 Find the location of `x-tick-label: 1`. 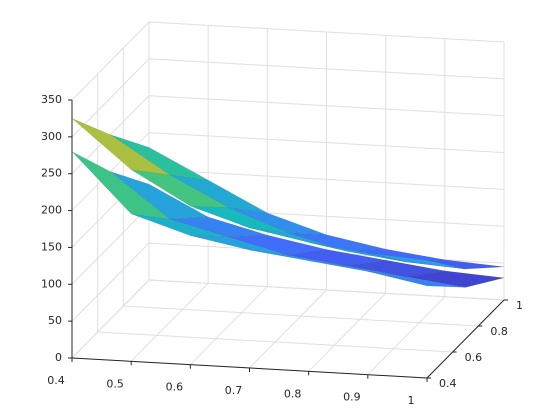

x-tick-label: 1 is located at coordinates (411, 400).